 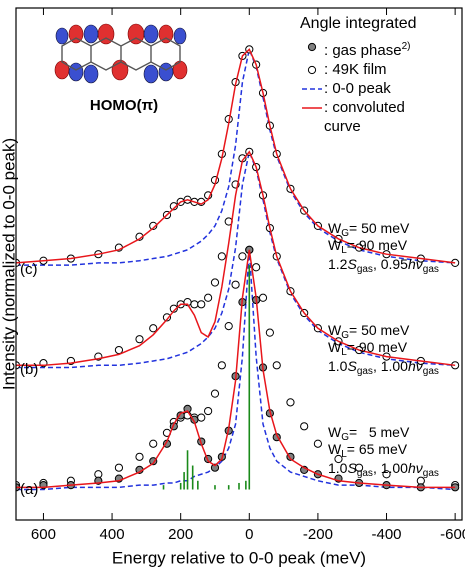 What do you see at coordinates (29, 489) in the screenshot?
I see `panel-label: (a)` at bounding box center [29, 489].